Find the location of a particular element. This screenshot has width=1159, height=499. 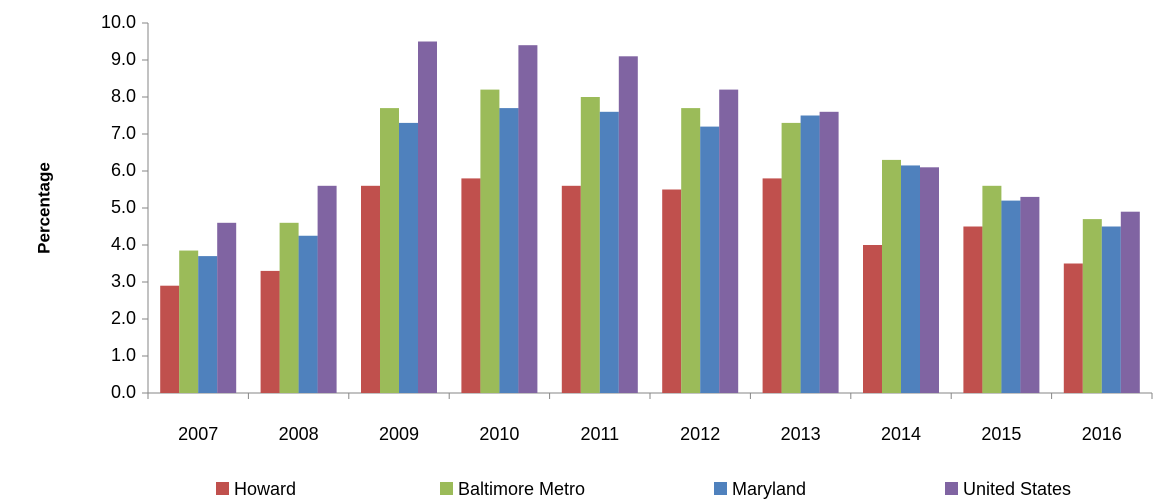

y-tick-label: 0.0 is located at coordinates (123, 392).